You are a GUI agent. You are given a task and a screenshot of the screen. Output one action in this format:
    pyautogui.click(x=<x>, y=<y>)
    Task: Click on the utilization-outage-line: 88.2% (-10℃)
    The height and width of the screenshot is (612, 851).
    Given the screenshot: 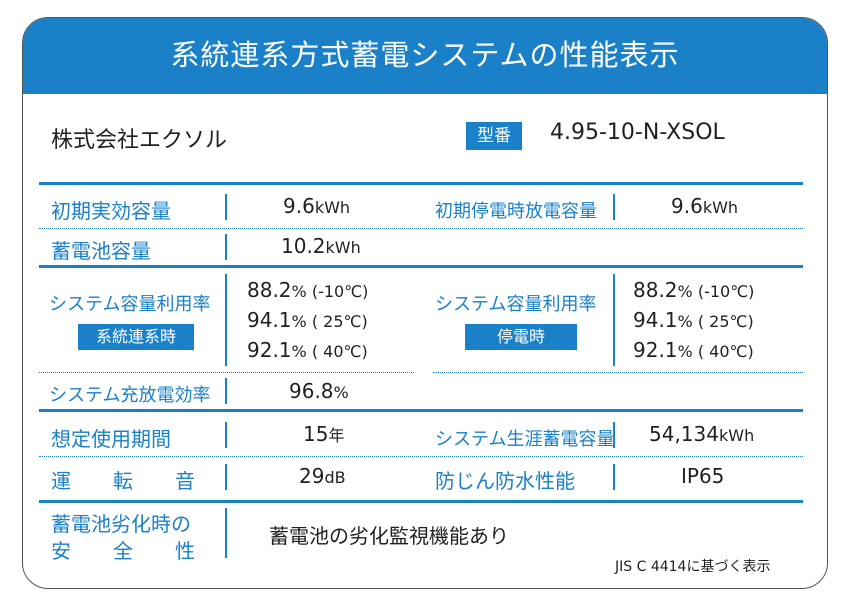 What is the action you would take?
    pyautogui.click(x=694, y=290)
    